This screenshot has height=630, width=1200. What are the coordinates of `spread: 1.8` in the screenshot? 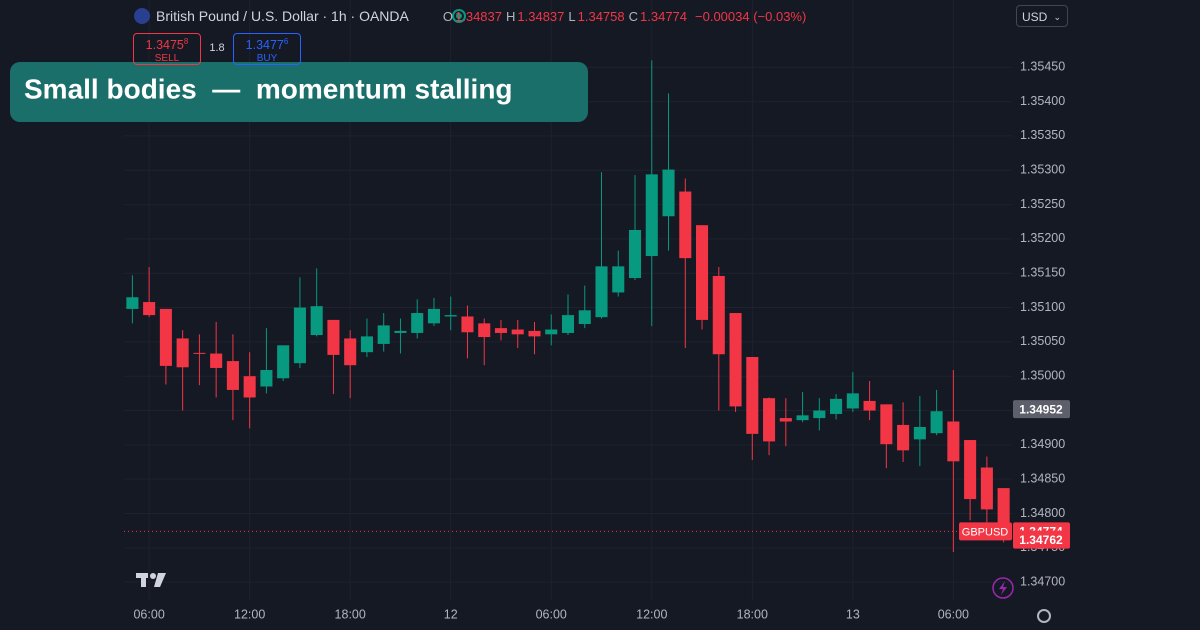 It's located at (217, 48).